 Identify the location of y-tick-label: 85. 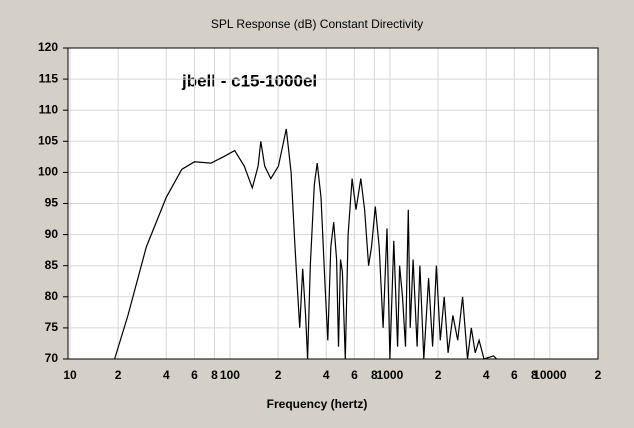
(52, 265).